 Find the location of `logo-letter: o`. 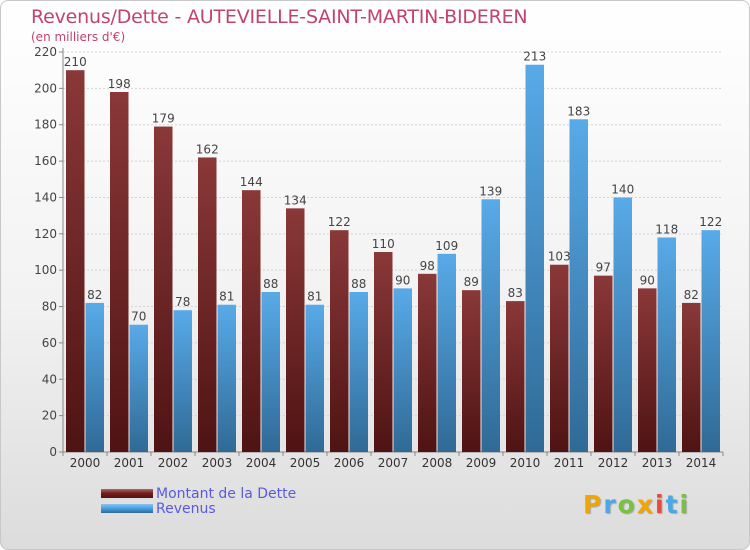

logo-letter: o is located at coordinates (627, 504).